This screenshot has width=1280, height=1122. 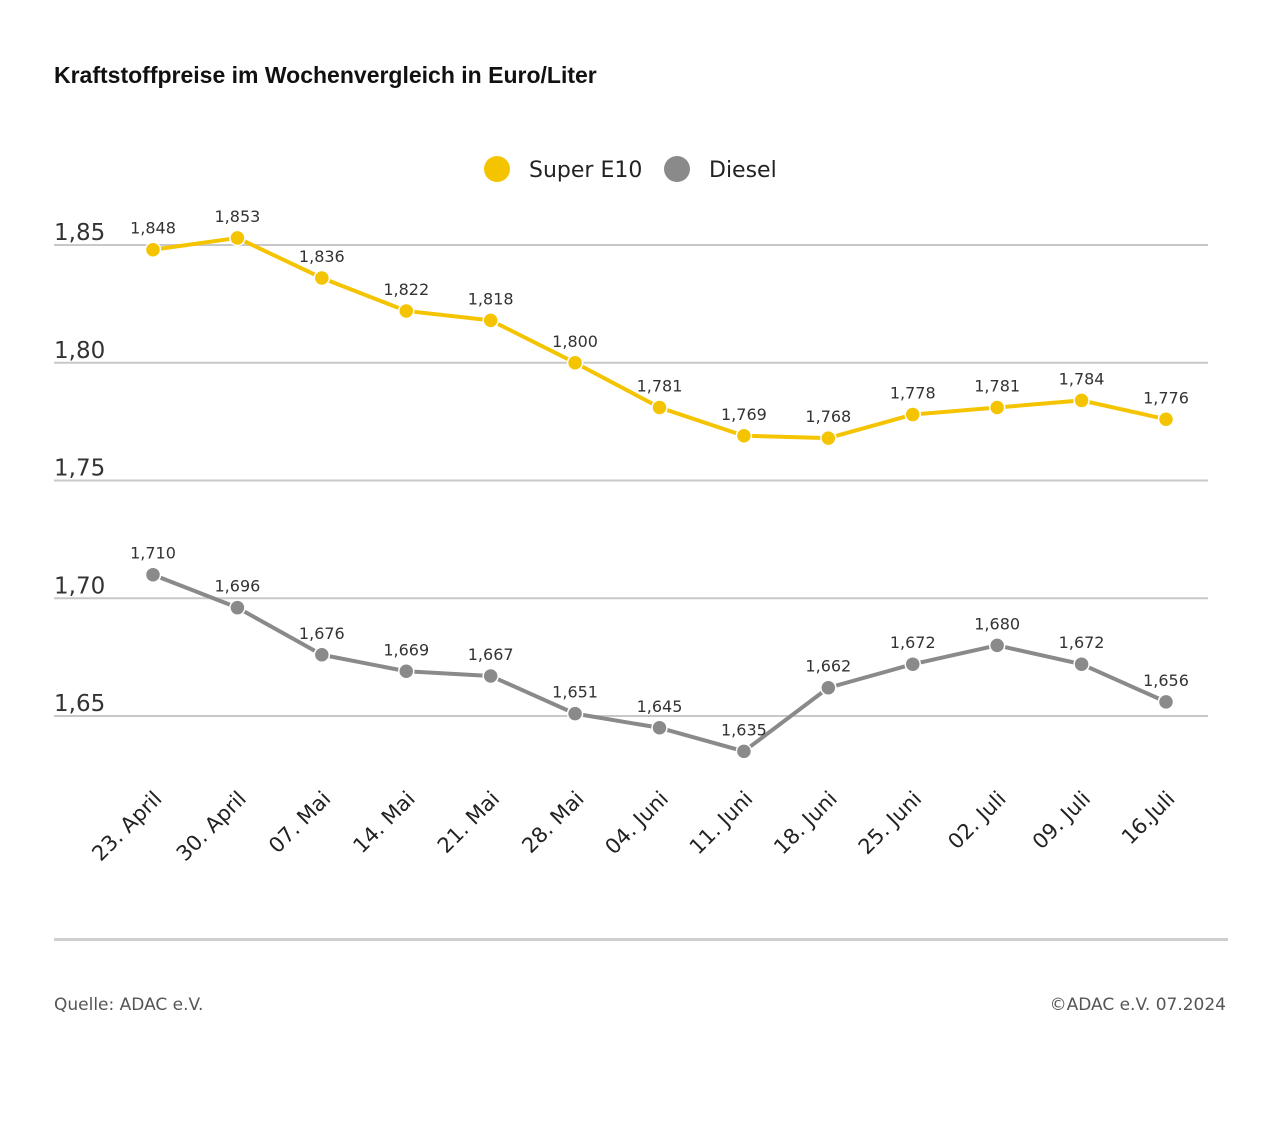 What do you see at coordinates (406, 289) in the screenshot?
I see `data-label: 1,822` at bounding box center [406, 289].